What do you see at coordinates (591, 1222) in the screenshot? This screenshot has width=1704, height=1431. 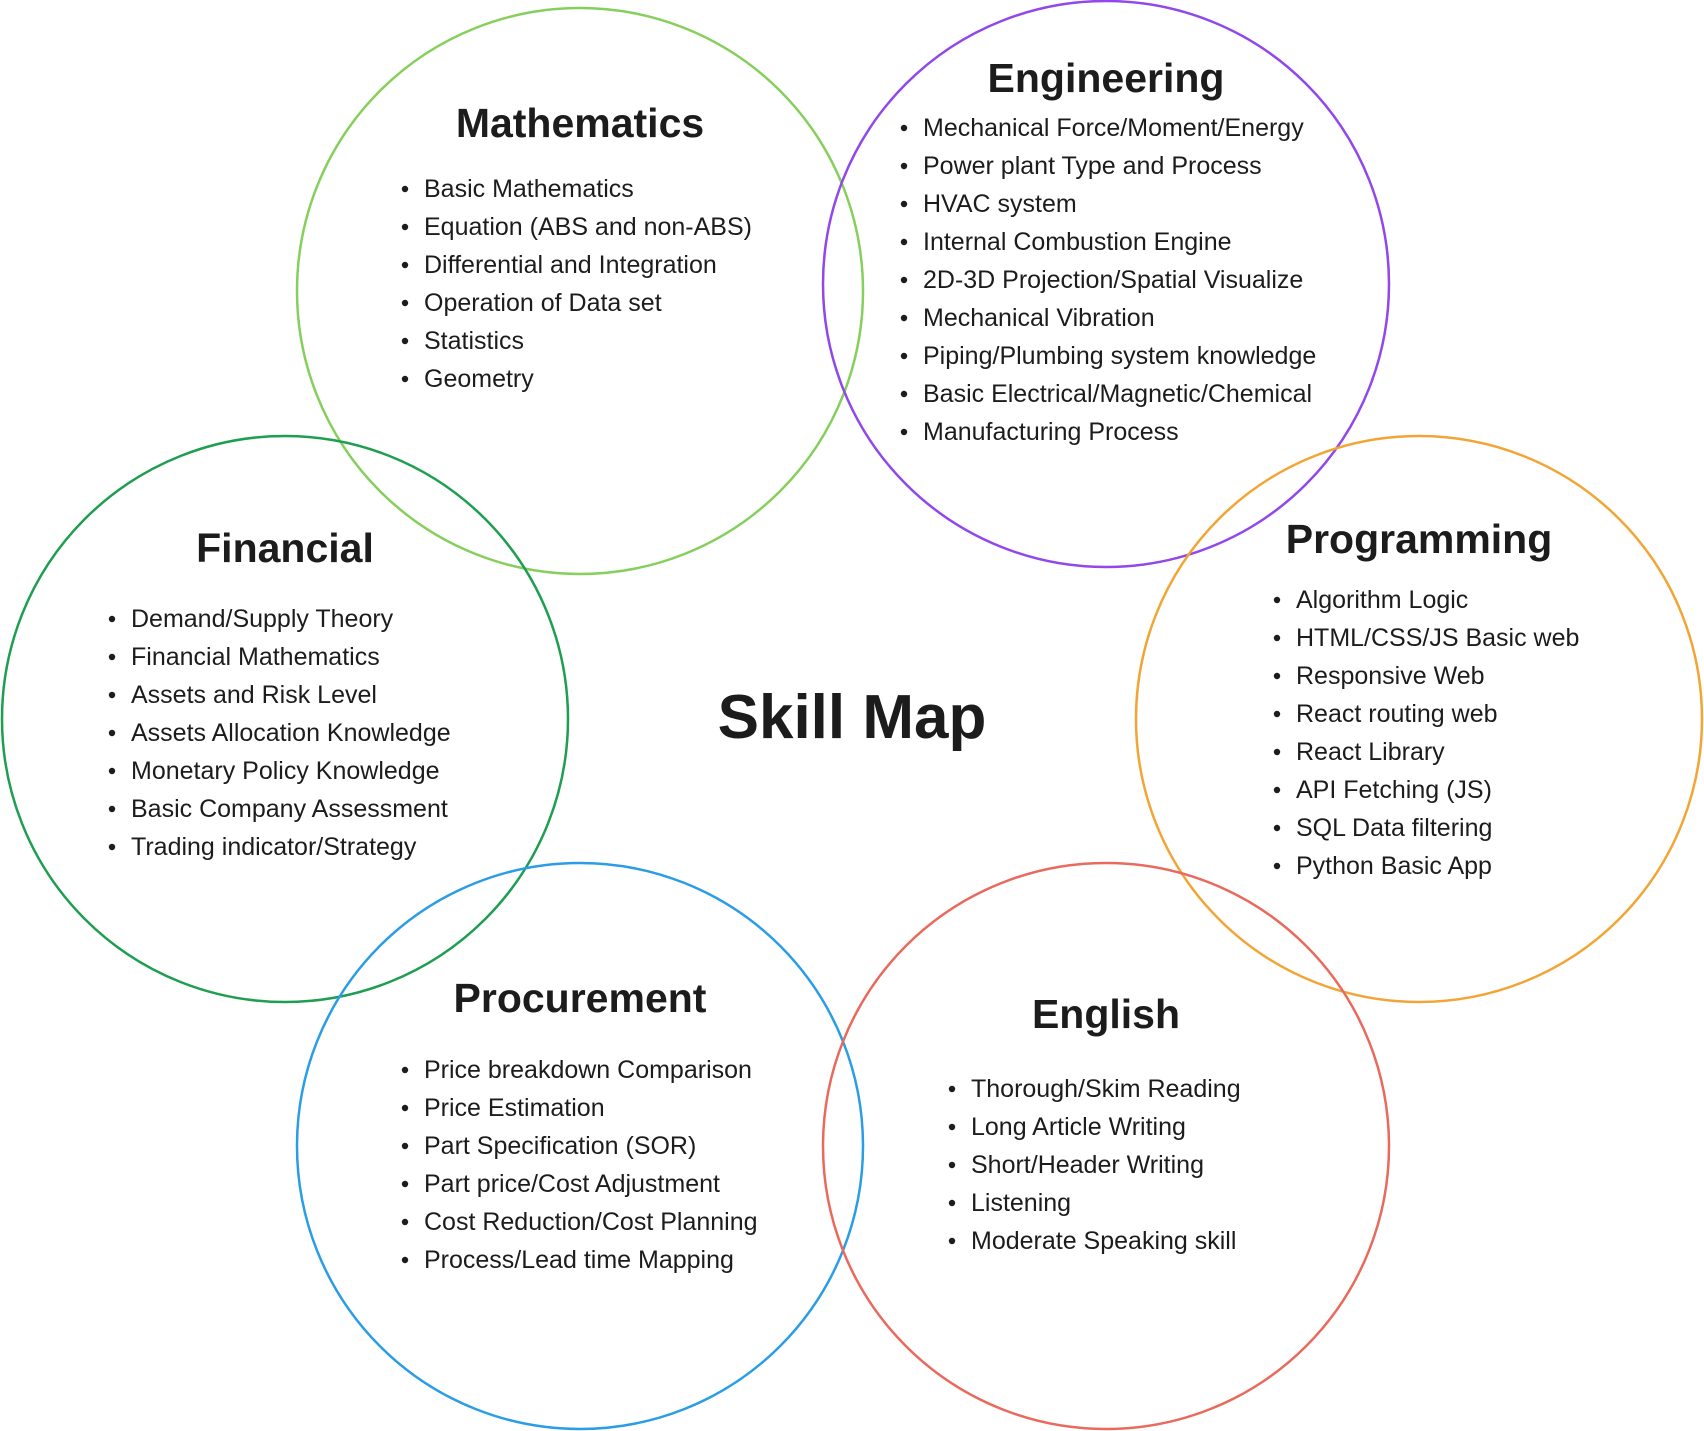 I see `procurement-skill-item: Cost Reduction/Cost Planning` at bounding box center [591, 1222].